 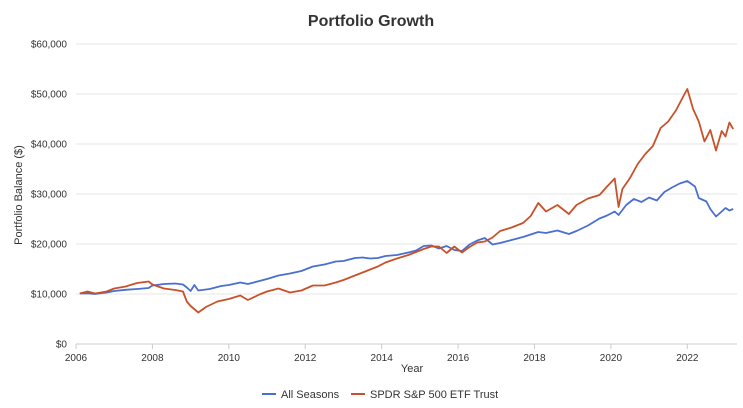 I want to click on x-tick-label: 2010, so click(x=229, y=358).